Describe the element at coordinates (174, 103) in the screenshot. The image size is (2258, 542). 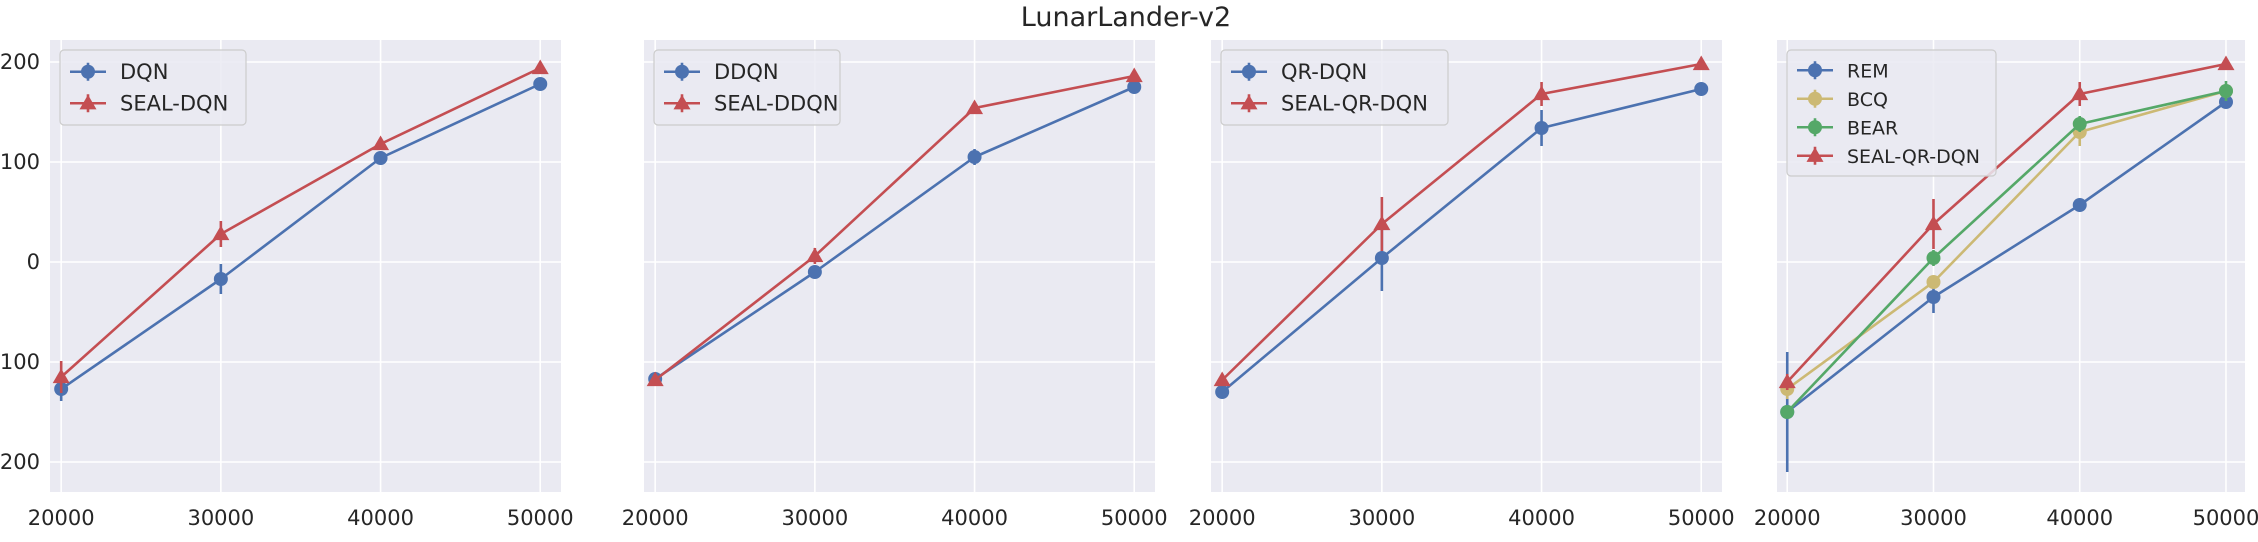
I see `legend-label: SEAL-DQN` at that location.